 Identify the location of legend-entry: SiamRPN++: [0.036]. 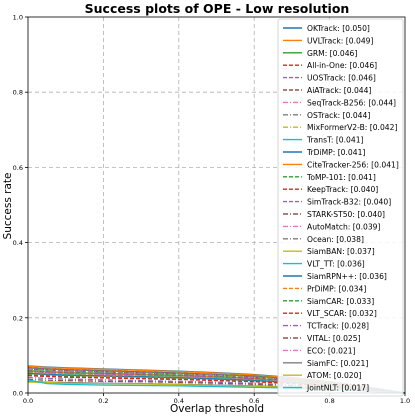
(347, 276).